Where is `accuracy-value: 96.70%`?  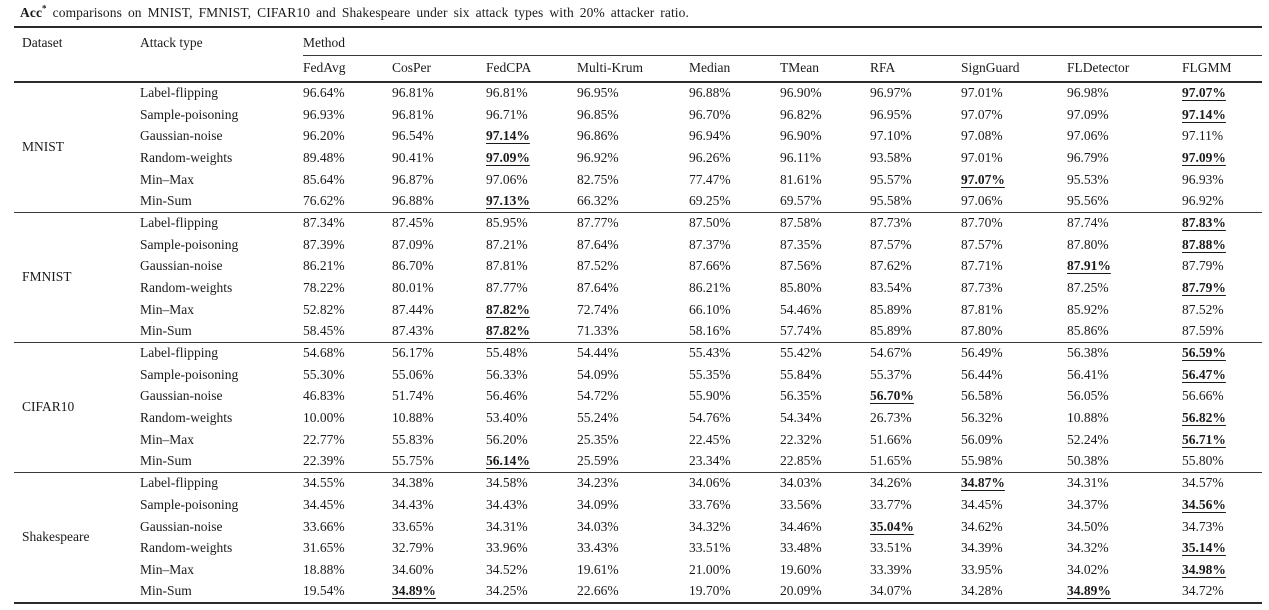 accuracy-value: 96.70% is located at coordinates (710, 114).